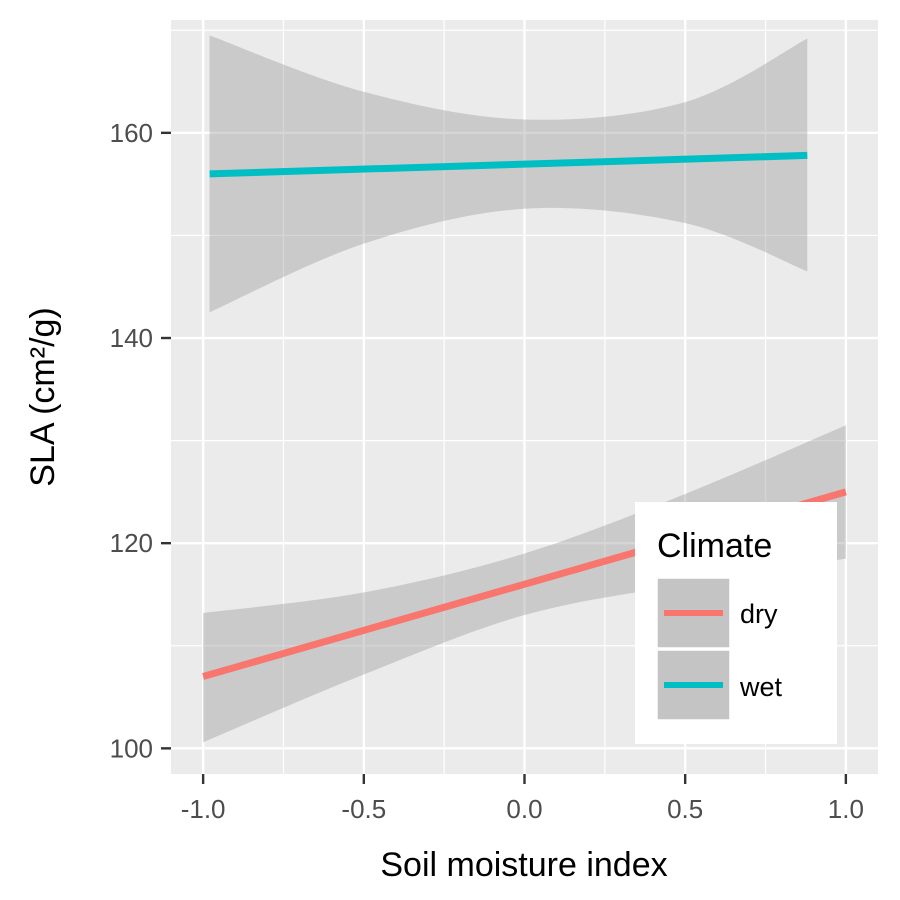 The width and height of the screenshot is (900, 900). What do you see at coordinates (131, 748) in the screenshot?
I see `y-tick-label: 100` at bounding box center [131, 748].